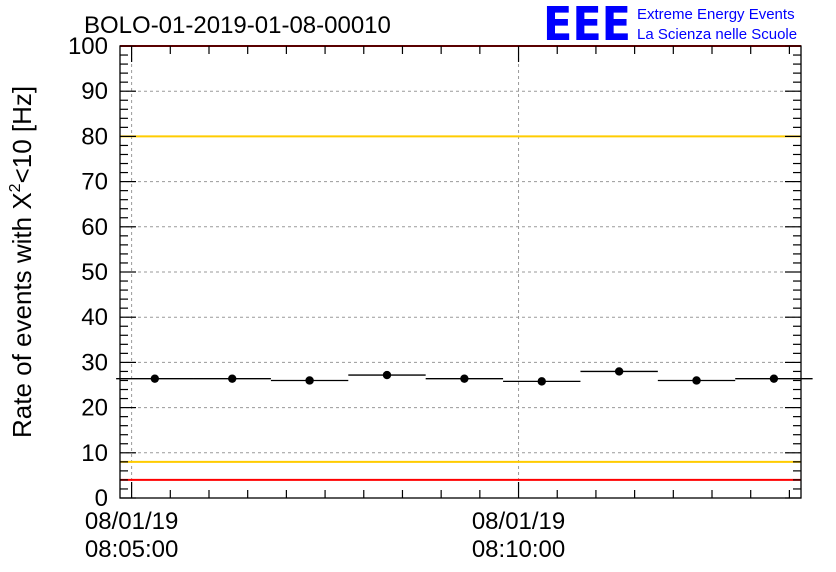 Image resolution: width=836 pixels, height=572 pixels. I want to click on x-tick-label-time: 08:10:00, so click(518, 549).